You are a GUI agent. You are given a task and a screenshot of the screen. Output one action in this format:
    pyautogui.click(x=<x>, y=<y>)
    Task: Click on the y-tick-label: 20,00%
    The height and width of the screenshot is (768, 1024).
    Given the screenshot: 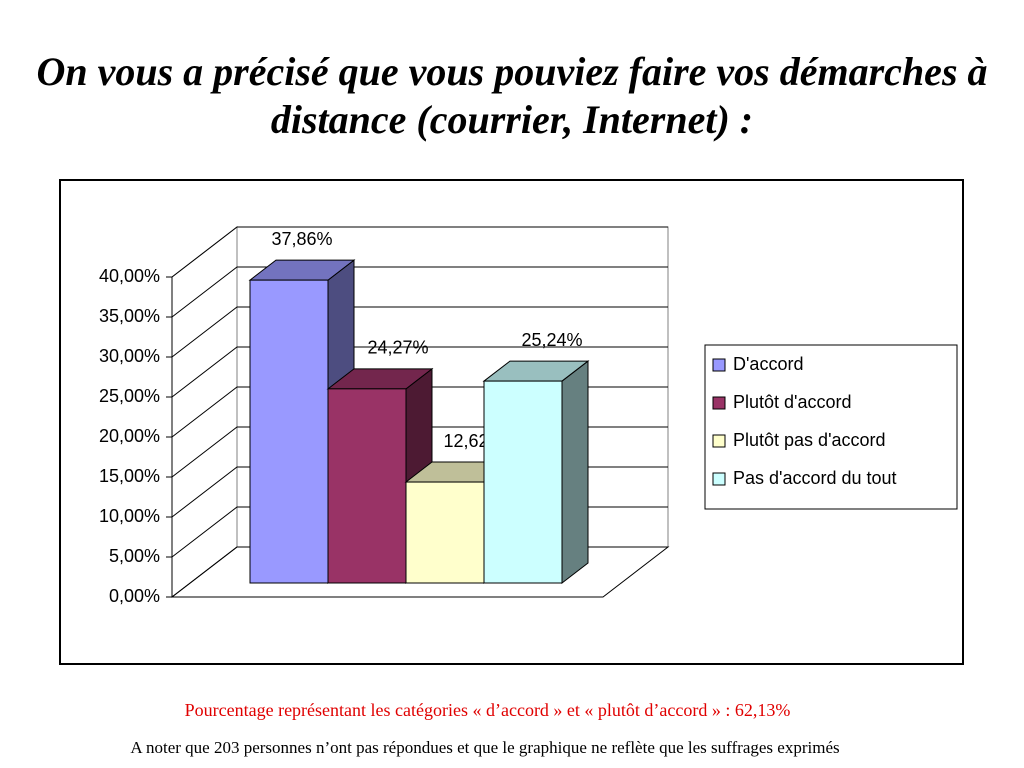 What is the action you would take?
    pyautogui.click(x=129, y=436)
    